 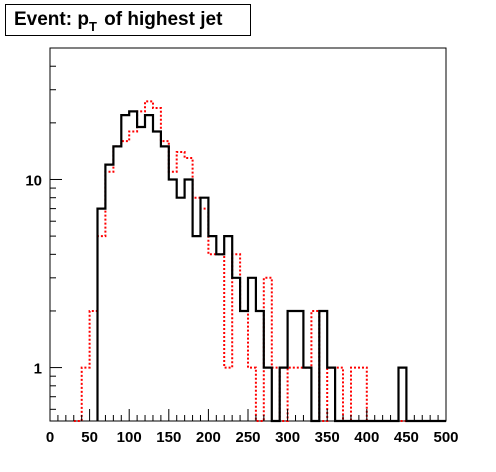 I want to click on title-subscript: T, so click(x=92, y=26).